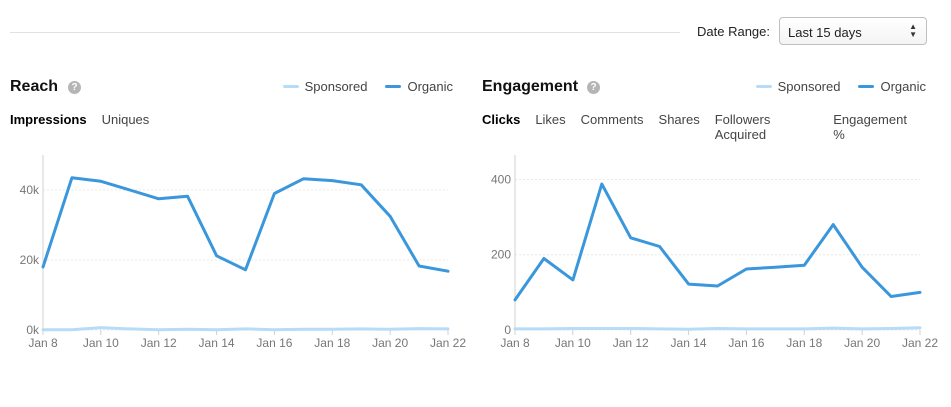 The image size is (951, 407). I want to click on panel-title: Engagement, so click(530, 86).